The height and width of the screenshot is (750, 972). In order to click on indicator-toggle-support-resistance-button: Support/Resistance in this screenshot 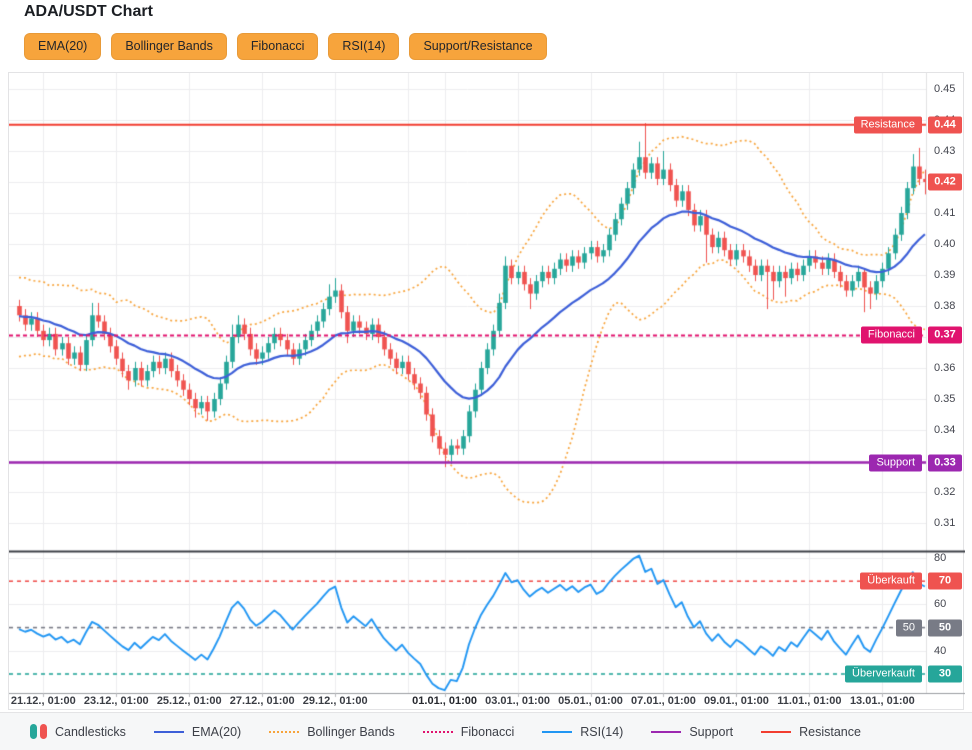, I will do `click(478, 46)`.